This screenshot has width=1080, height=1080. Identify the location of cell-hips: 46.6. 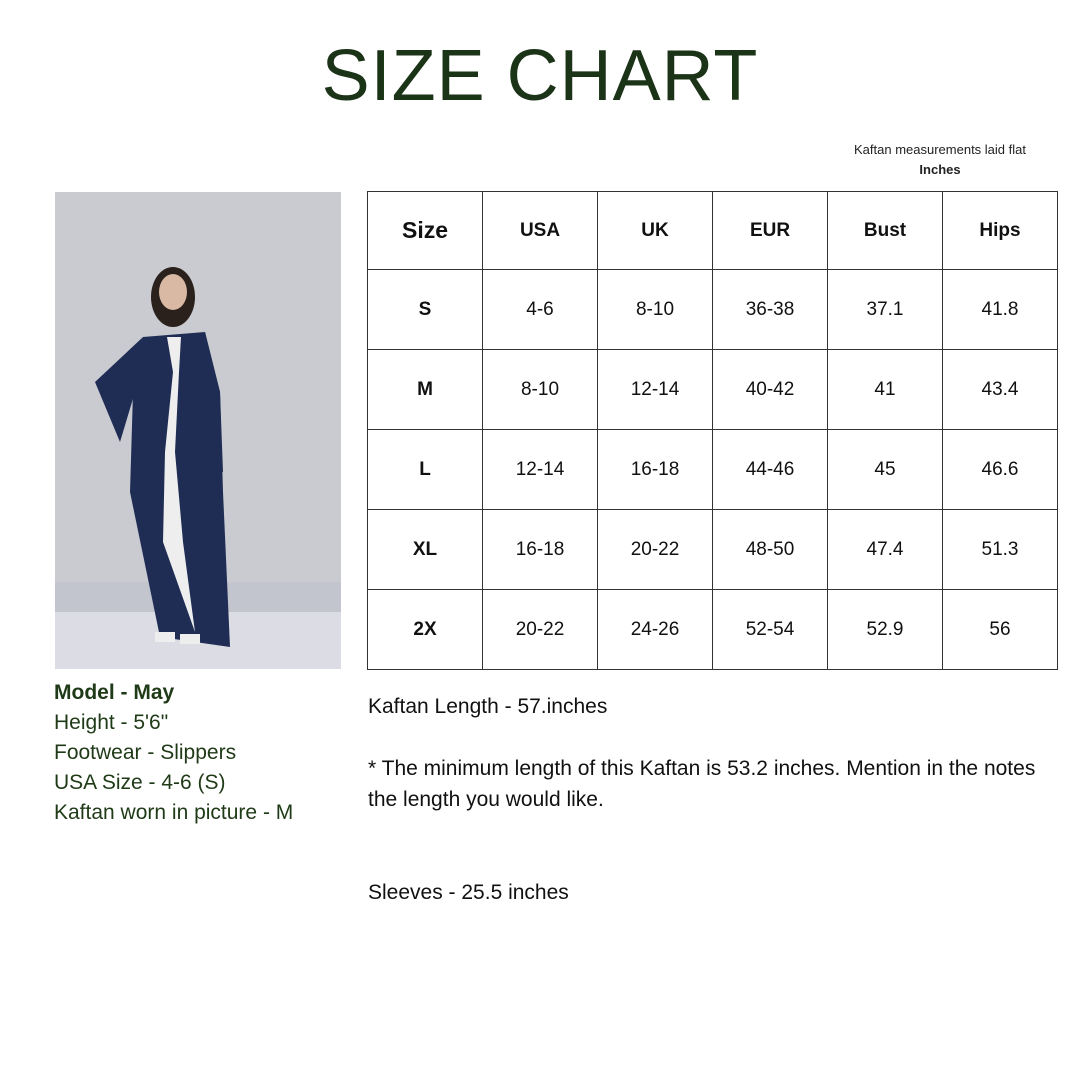
(1000, 469).